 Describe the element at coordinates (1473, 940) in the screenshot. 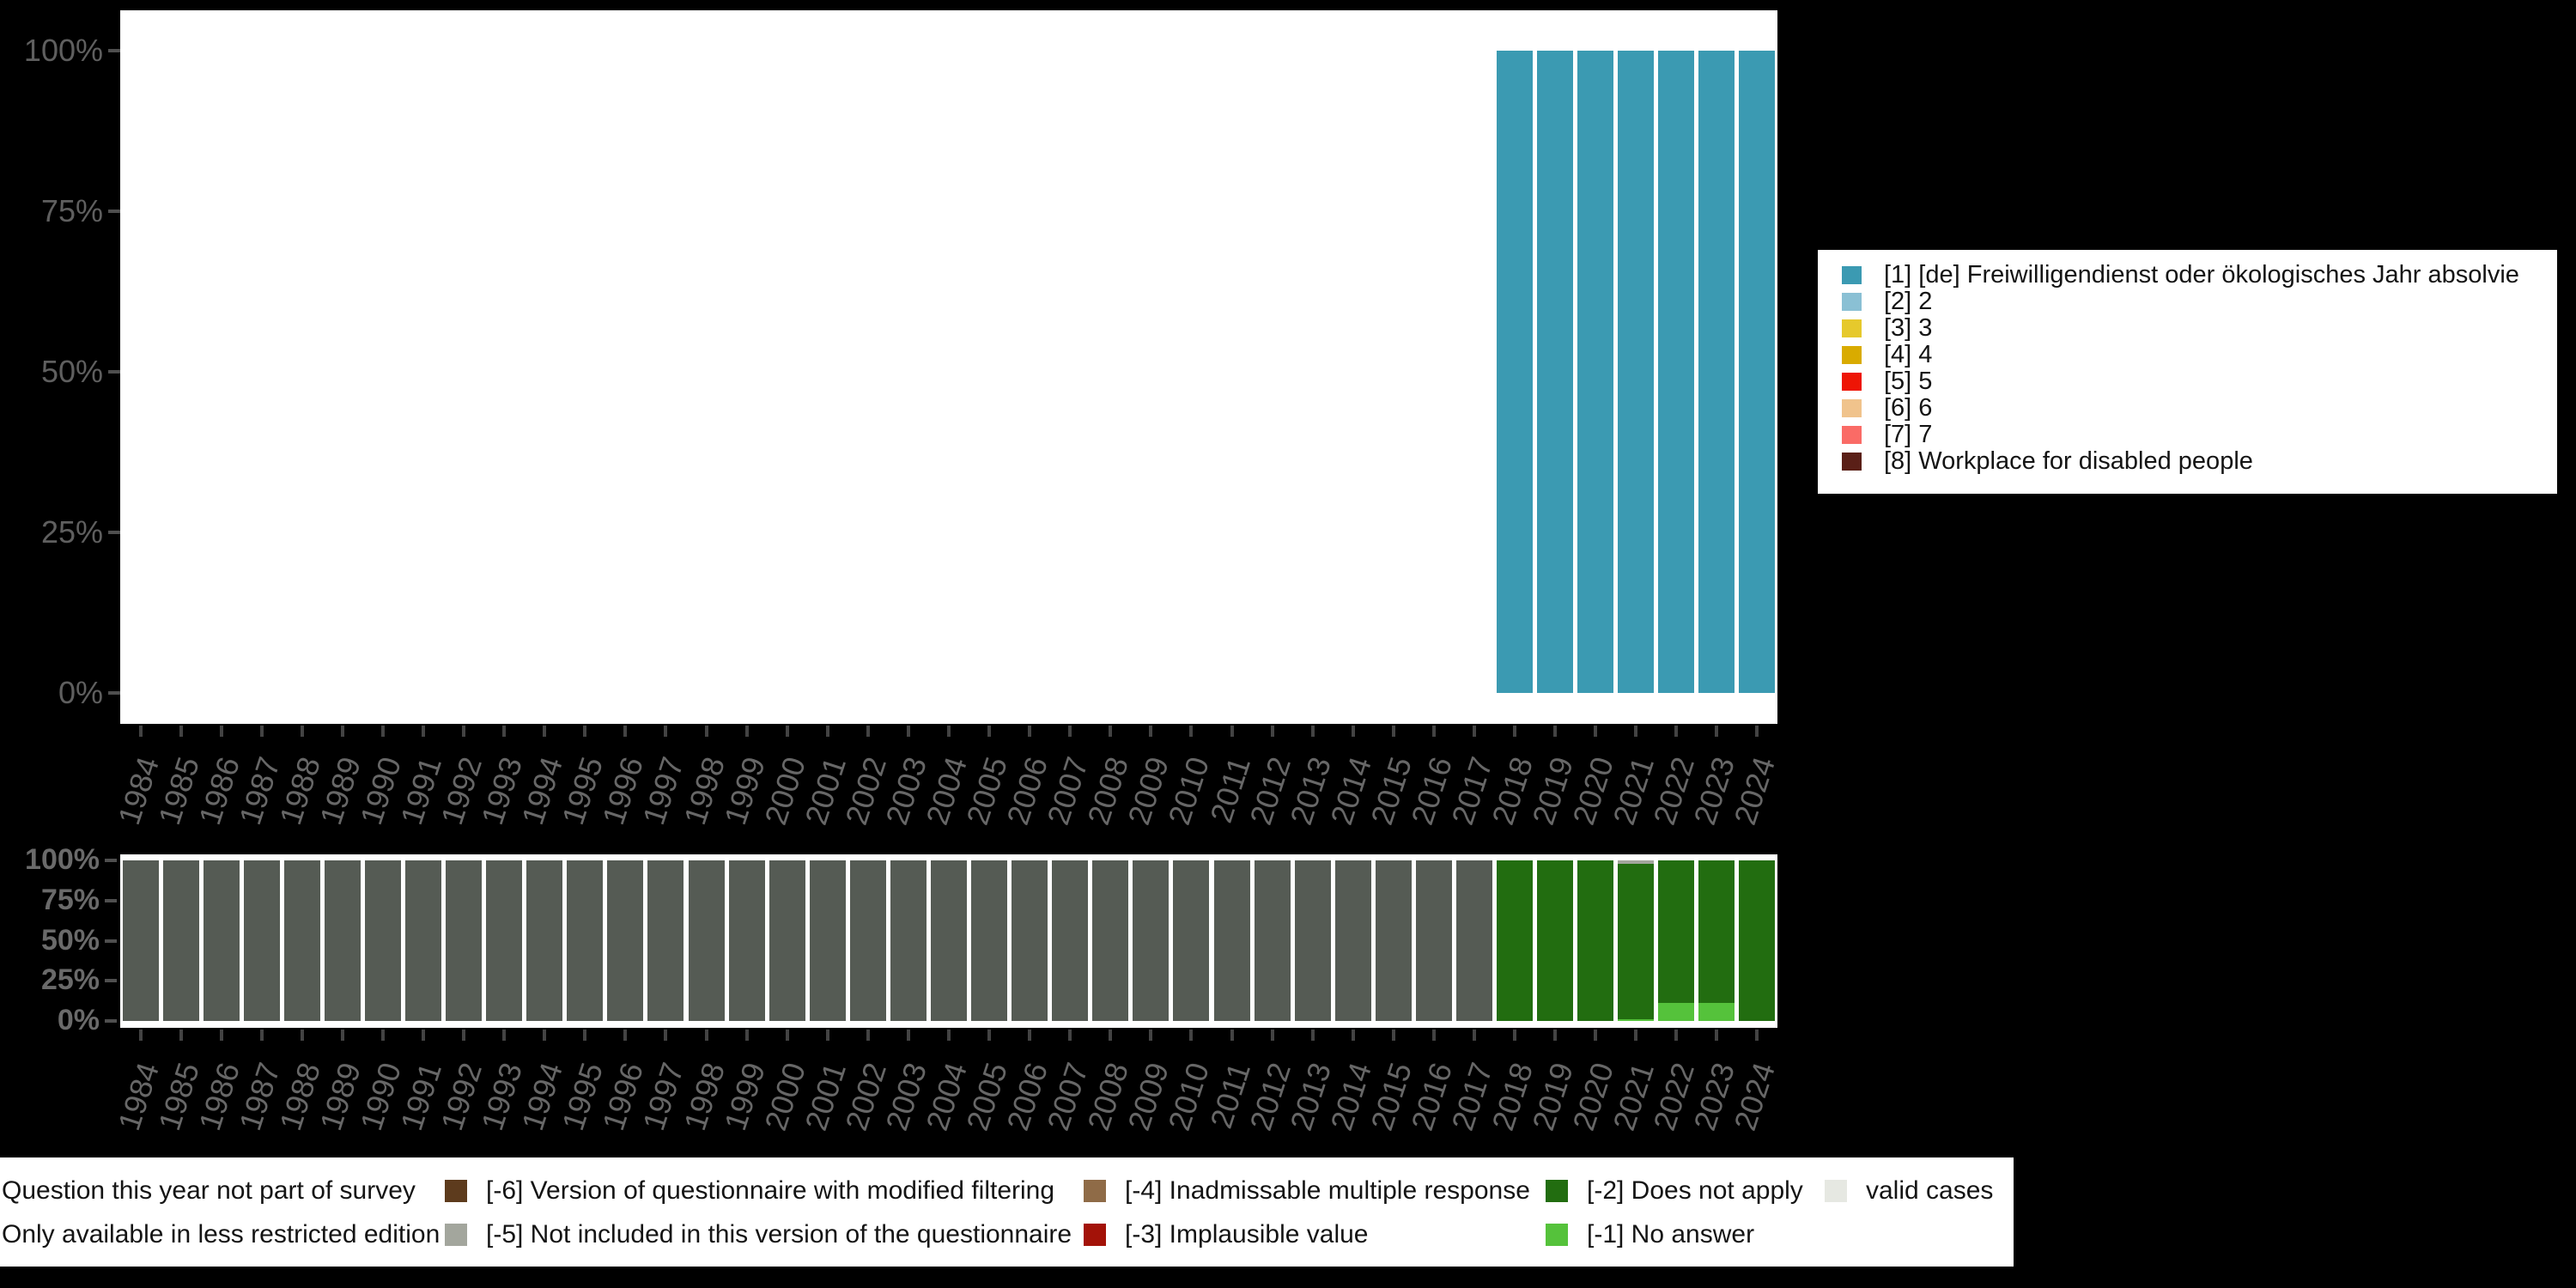

I see `bar-2017` at that location.